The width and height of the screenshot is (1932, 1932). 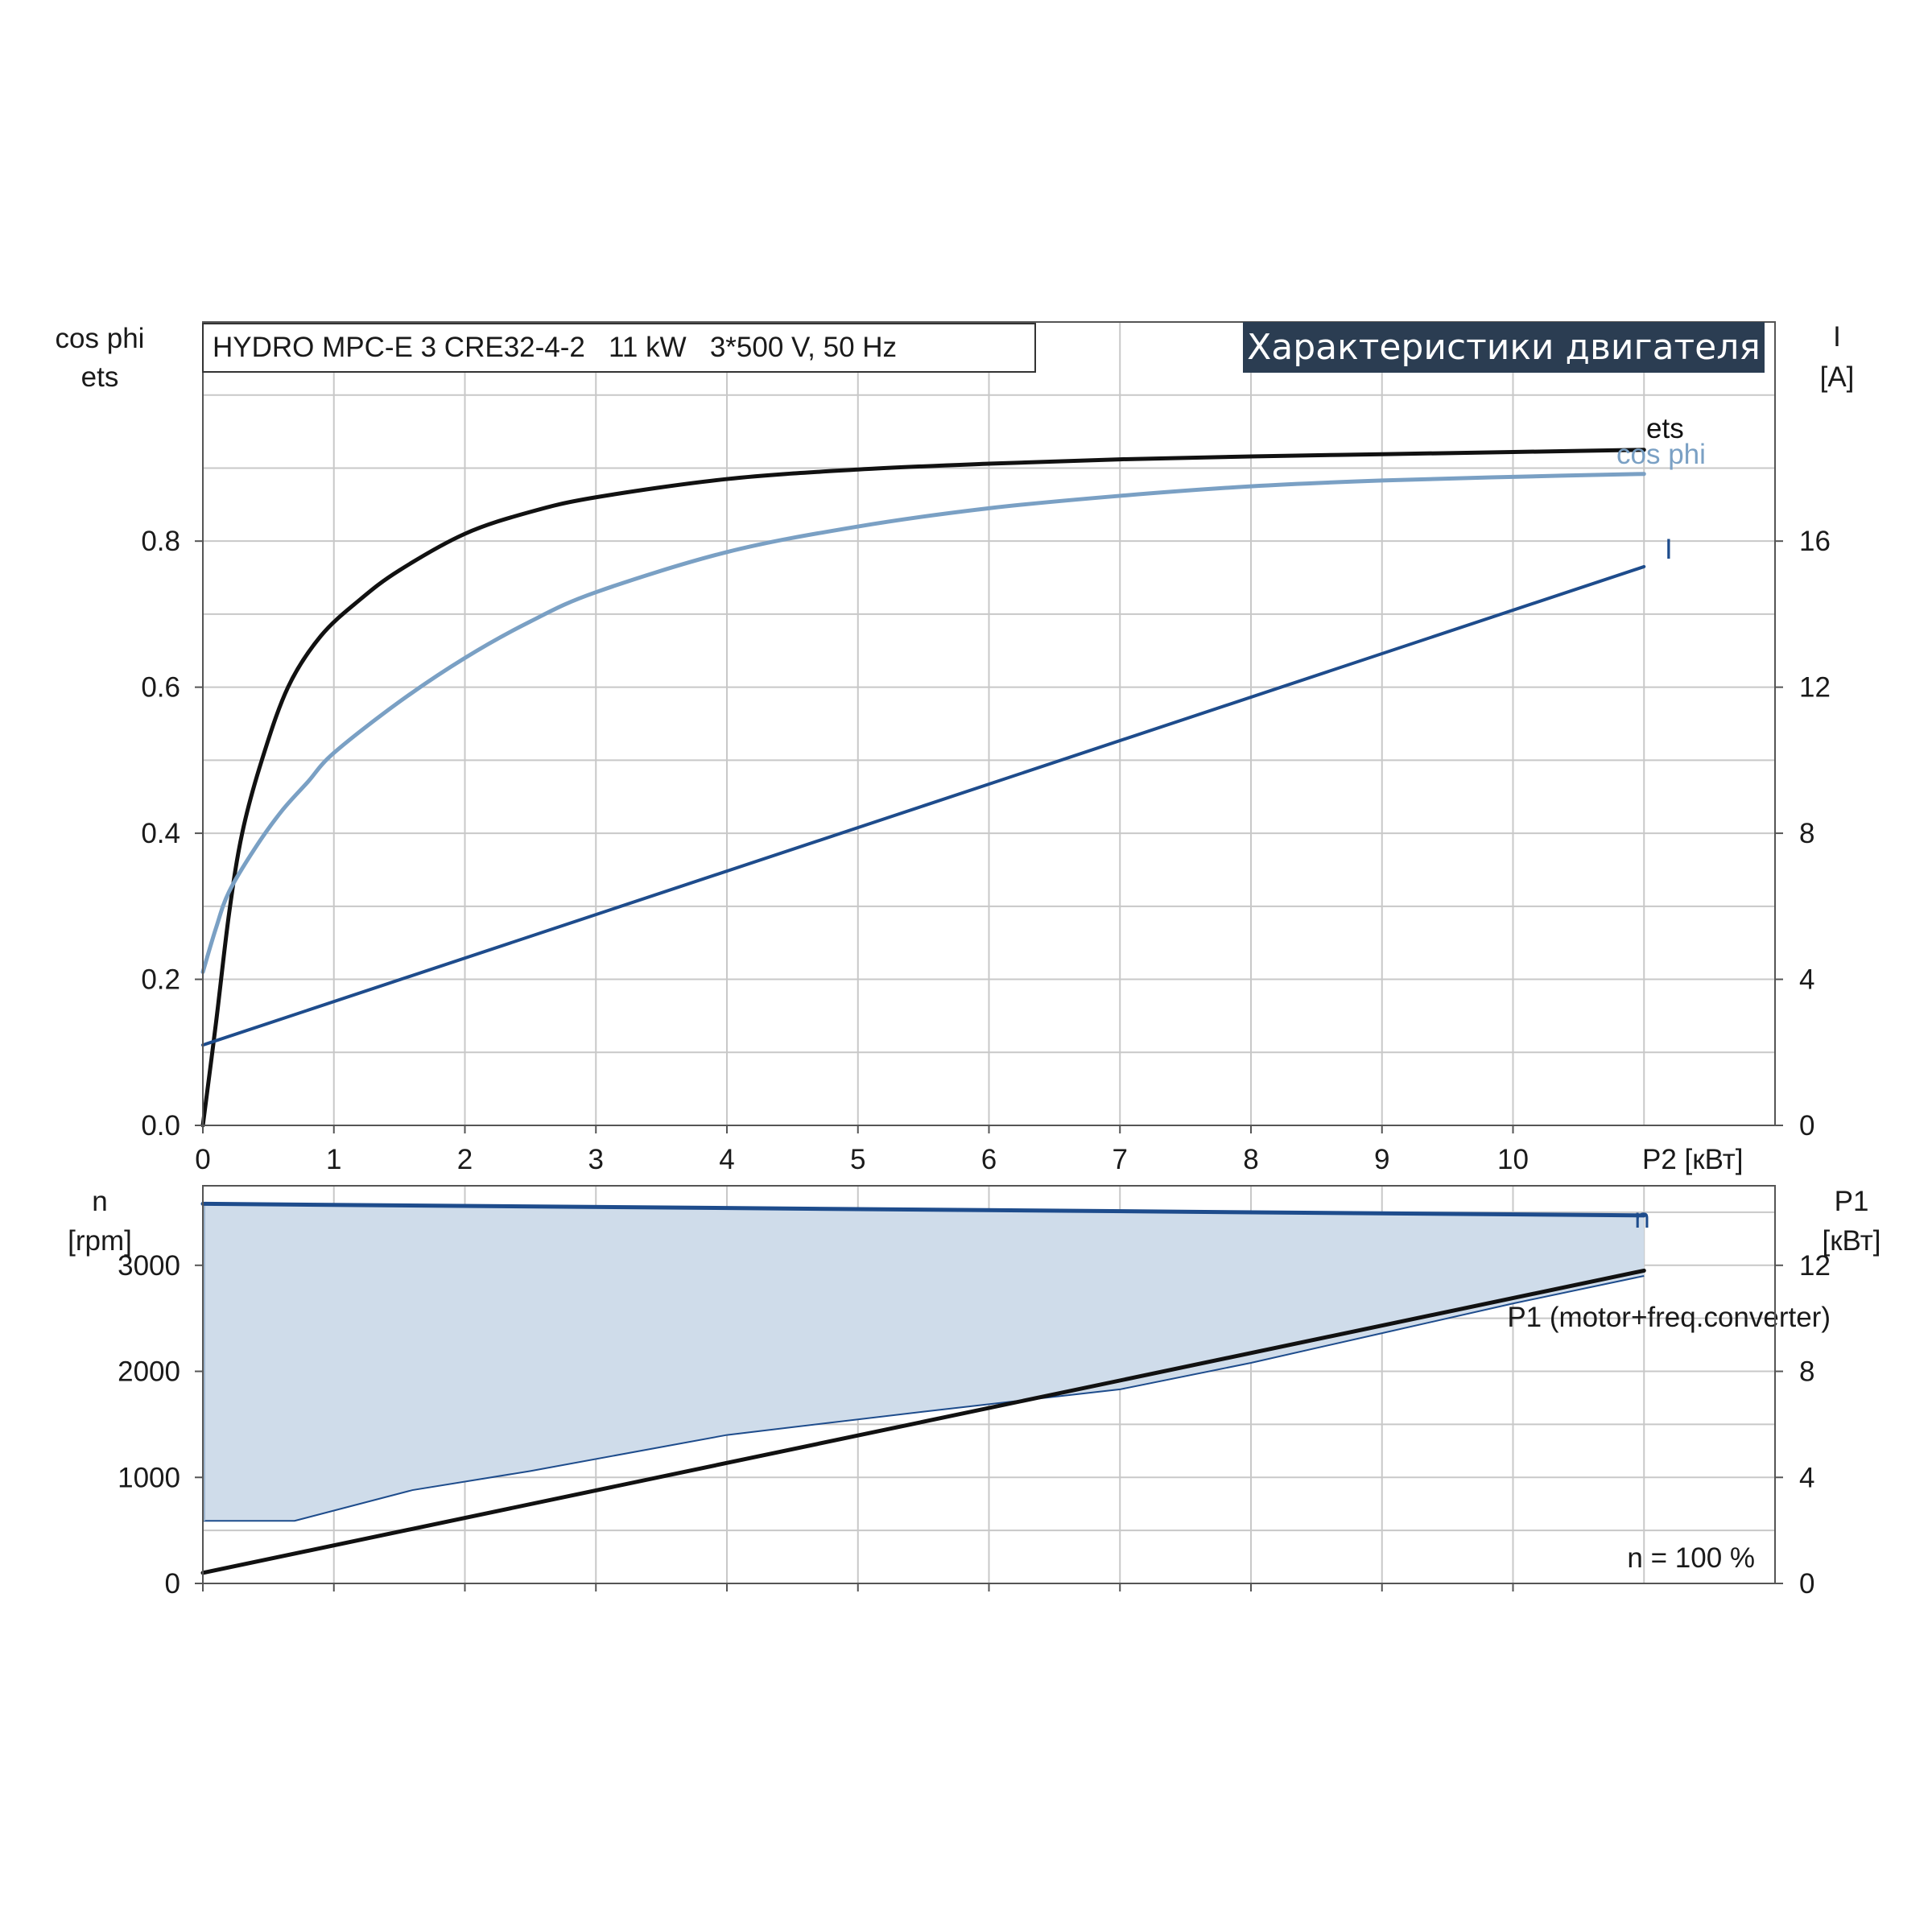 I want to click on x-tick-label: 4, so click(x=726, y=1159).